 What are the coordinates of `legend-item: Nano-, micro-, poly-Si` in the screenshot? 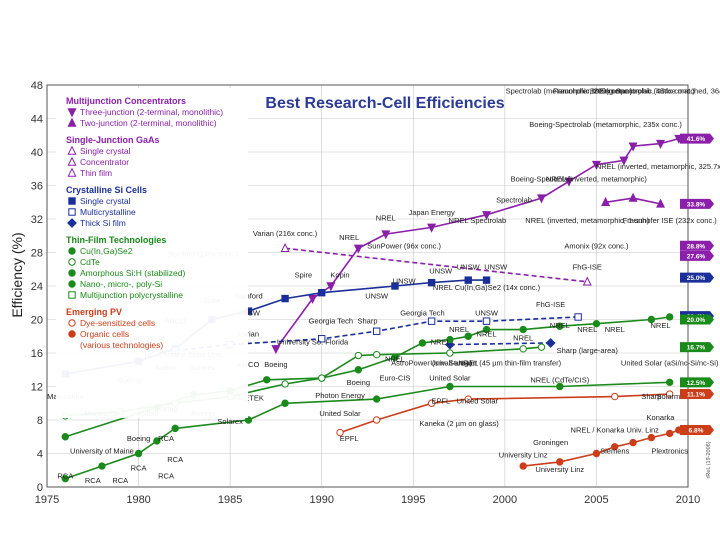 It's located at (121, 284).